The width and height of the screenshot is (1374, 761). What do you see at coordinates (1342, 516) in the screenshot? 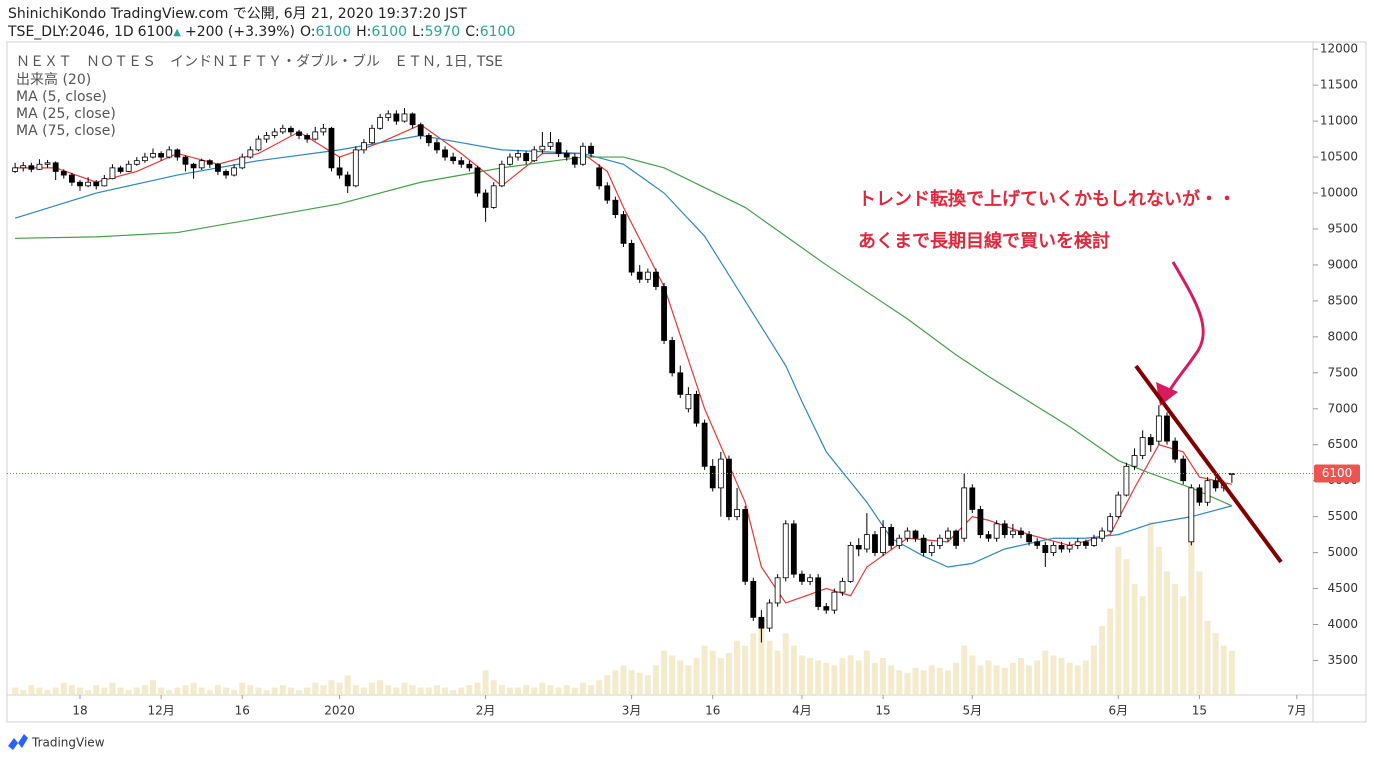
I see `y-tick-label: 5500` at bounding box center [1342, 516].